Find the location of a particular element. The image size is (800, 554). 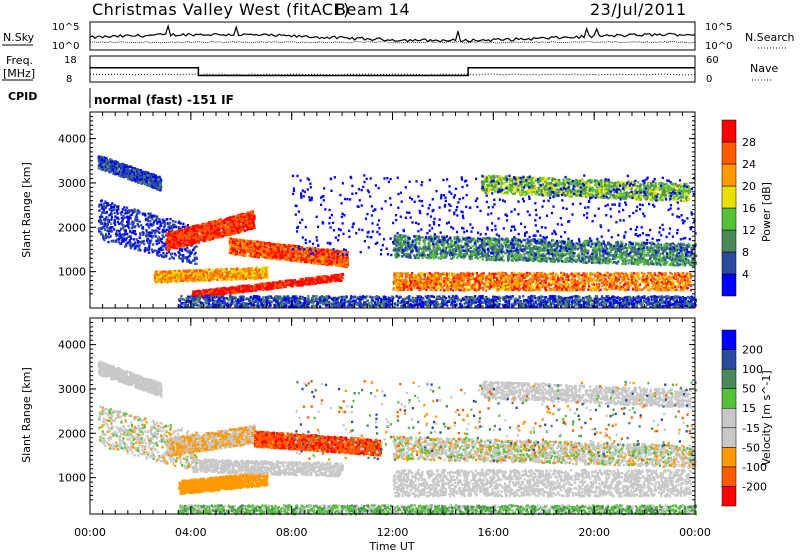

power-colorbar-label: Power [dB] is located at coordinates (766, 212).